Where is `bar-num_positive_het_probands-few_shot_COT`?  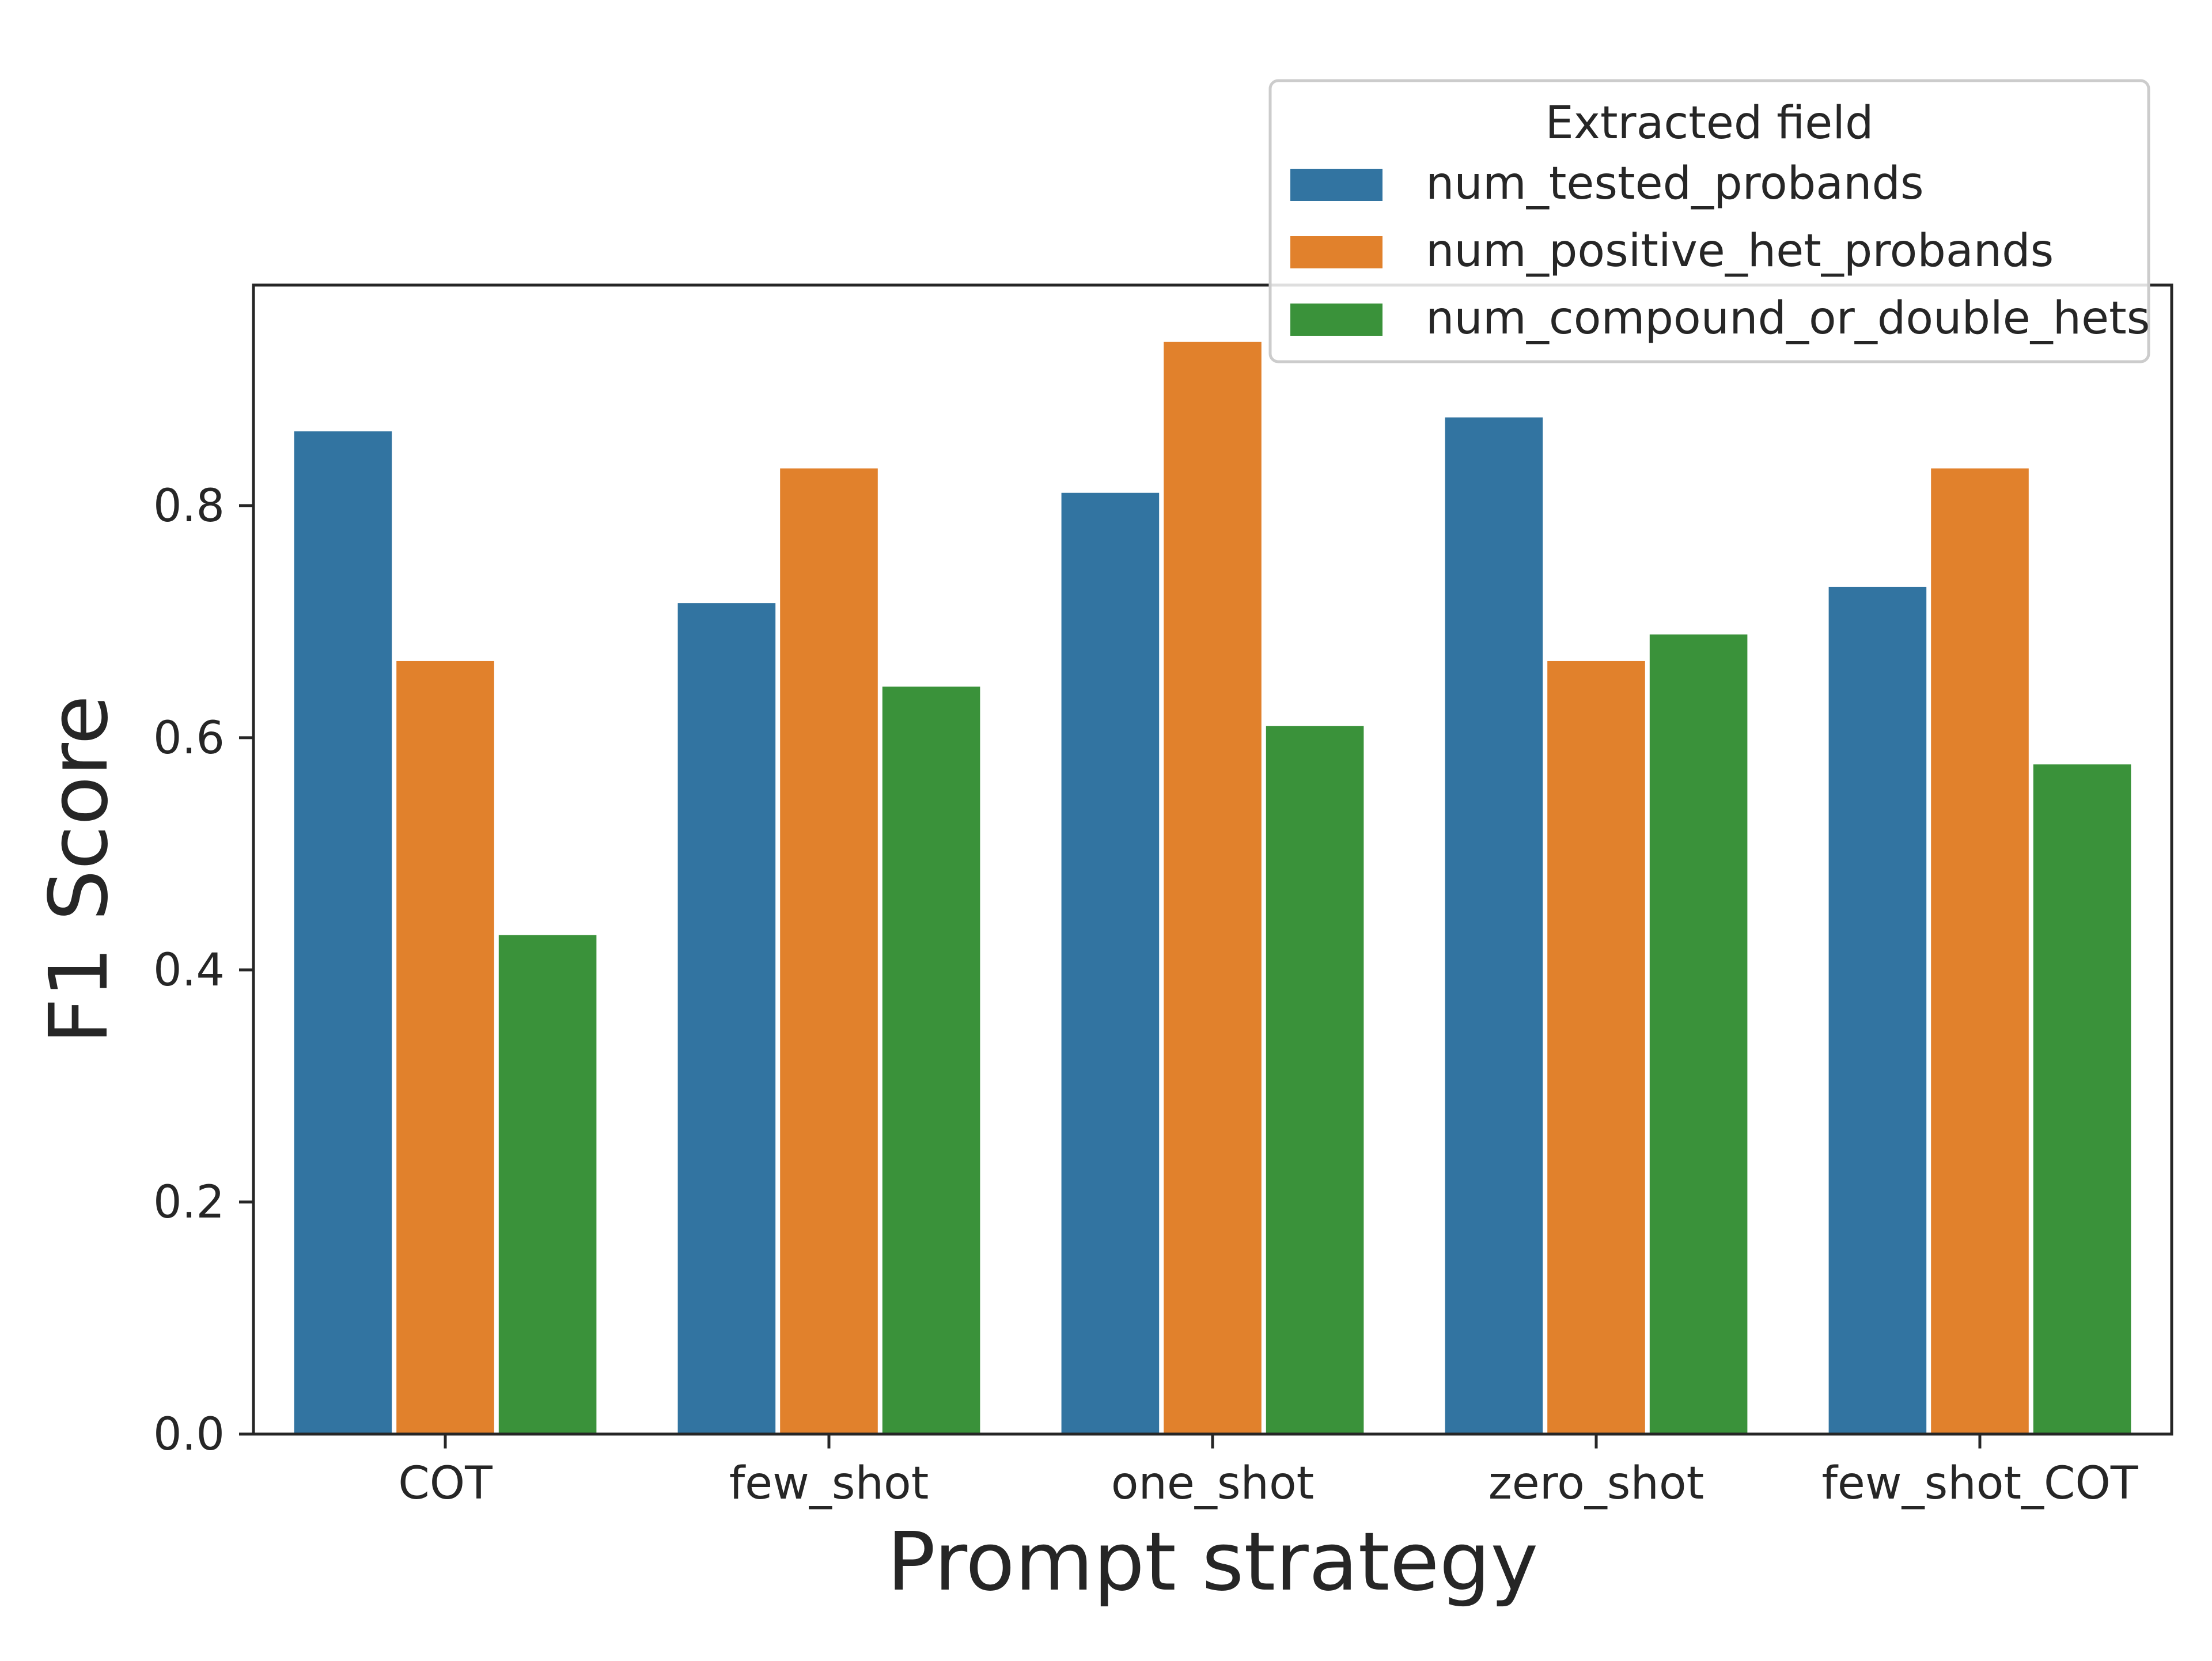
bar-num_positive_het_probands-few_shot_COT is located at coordinates (1980, 951).